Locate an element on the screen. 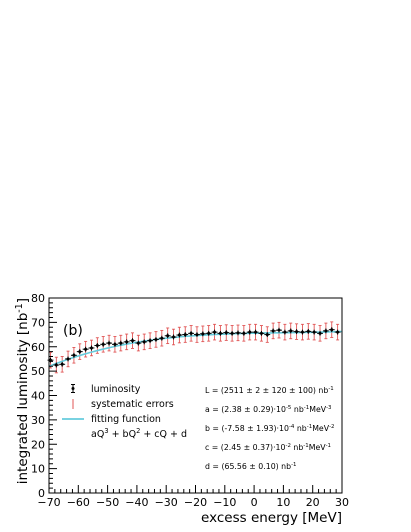 This screenshot has height=532, width=411. legend-sys-label: systematic errors is located at coordinates (132, 404).